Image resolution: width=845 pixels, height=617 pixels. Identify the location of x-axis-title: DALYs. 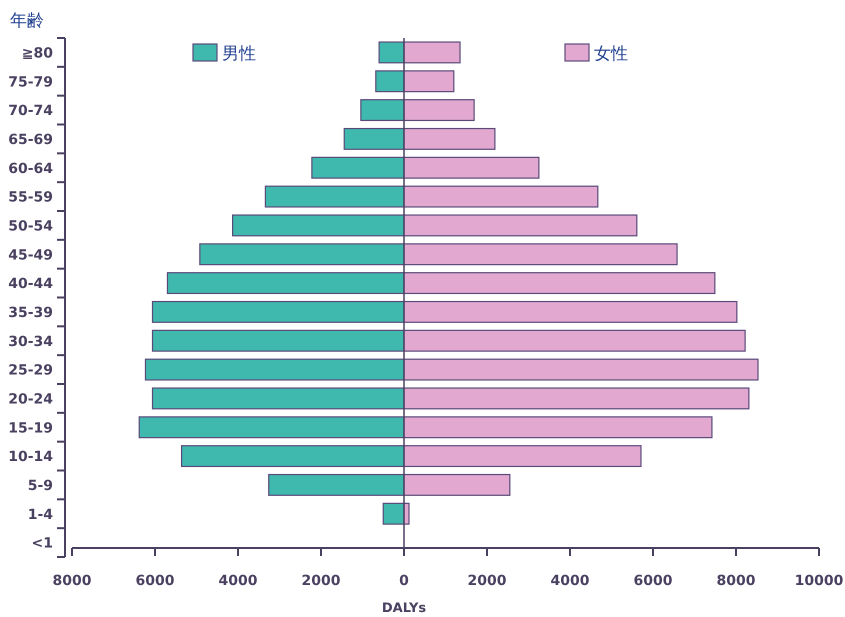
(404, 608).